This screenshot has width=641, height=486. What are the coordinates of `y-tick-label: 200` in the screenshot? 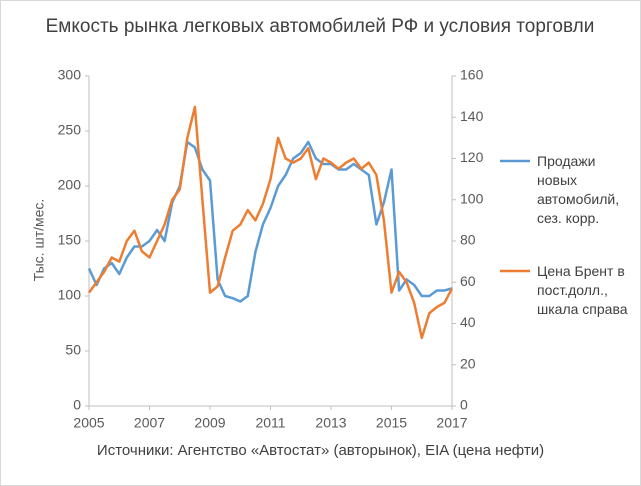 It's located at (70, 185).